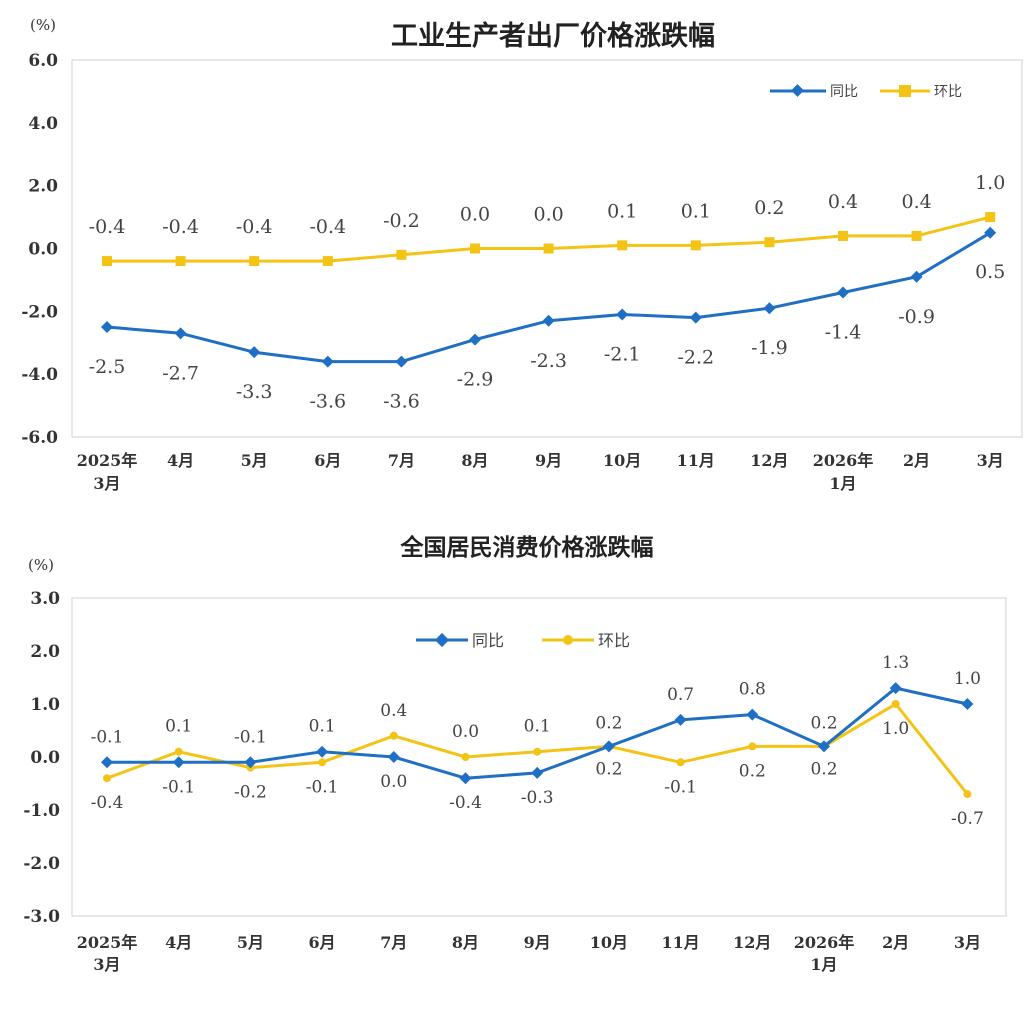 The height and width of the screenshot is (1024, 1024). What do you see at coordinates (844, 92) in the screenshot?
I see `legend-label-yoy: 同比` at bounding box center [844, 92].